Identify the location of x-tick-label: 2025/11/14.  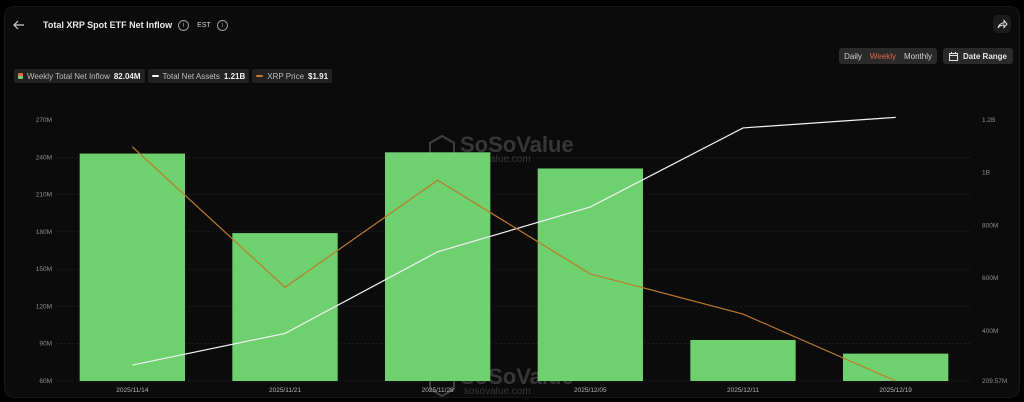
(132, 390).